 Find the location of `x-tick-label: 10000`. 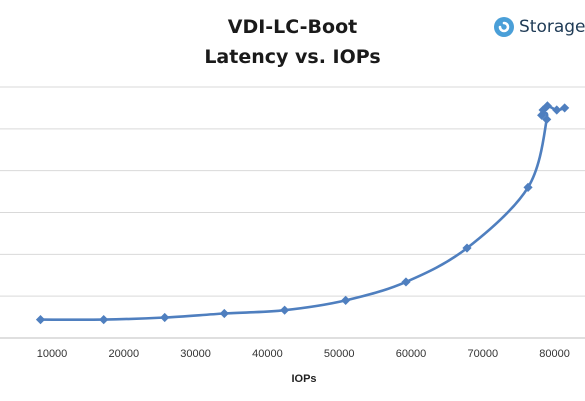

x-tick-label: 10000 is located at coordinates (52, 354).